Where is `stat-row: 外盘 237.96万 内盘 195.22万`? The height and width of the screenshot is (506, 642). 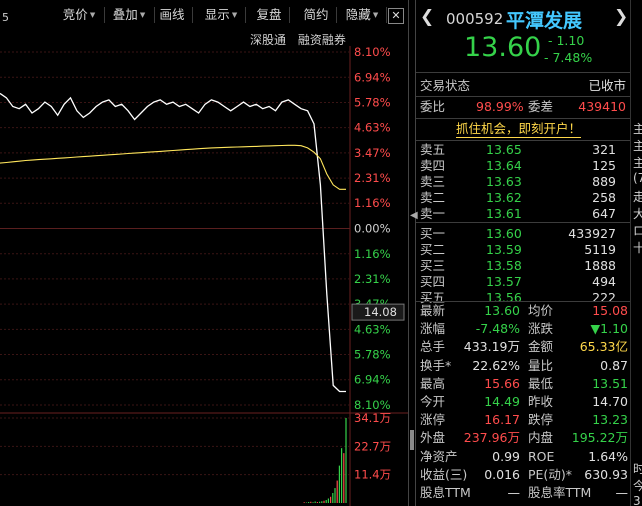 stat-row: 外盘 237.96万 内盘 195.22万 is located at coordinates (523, 438).